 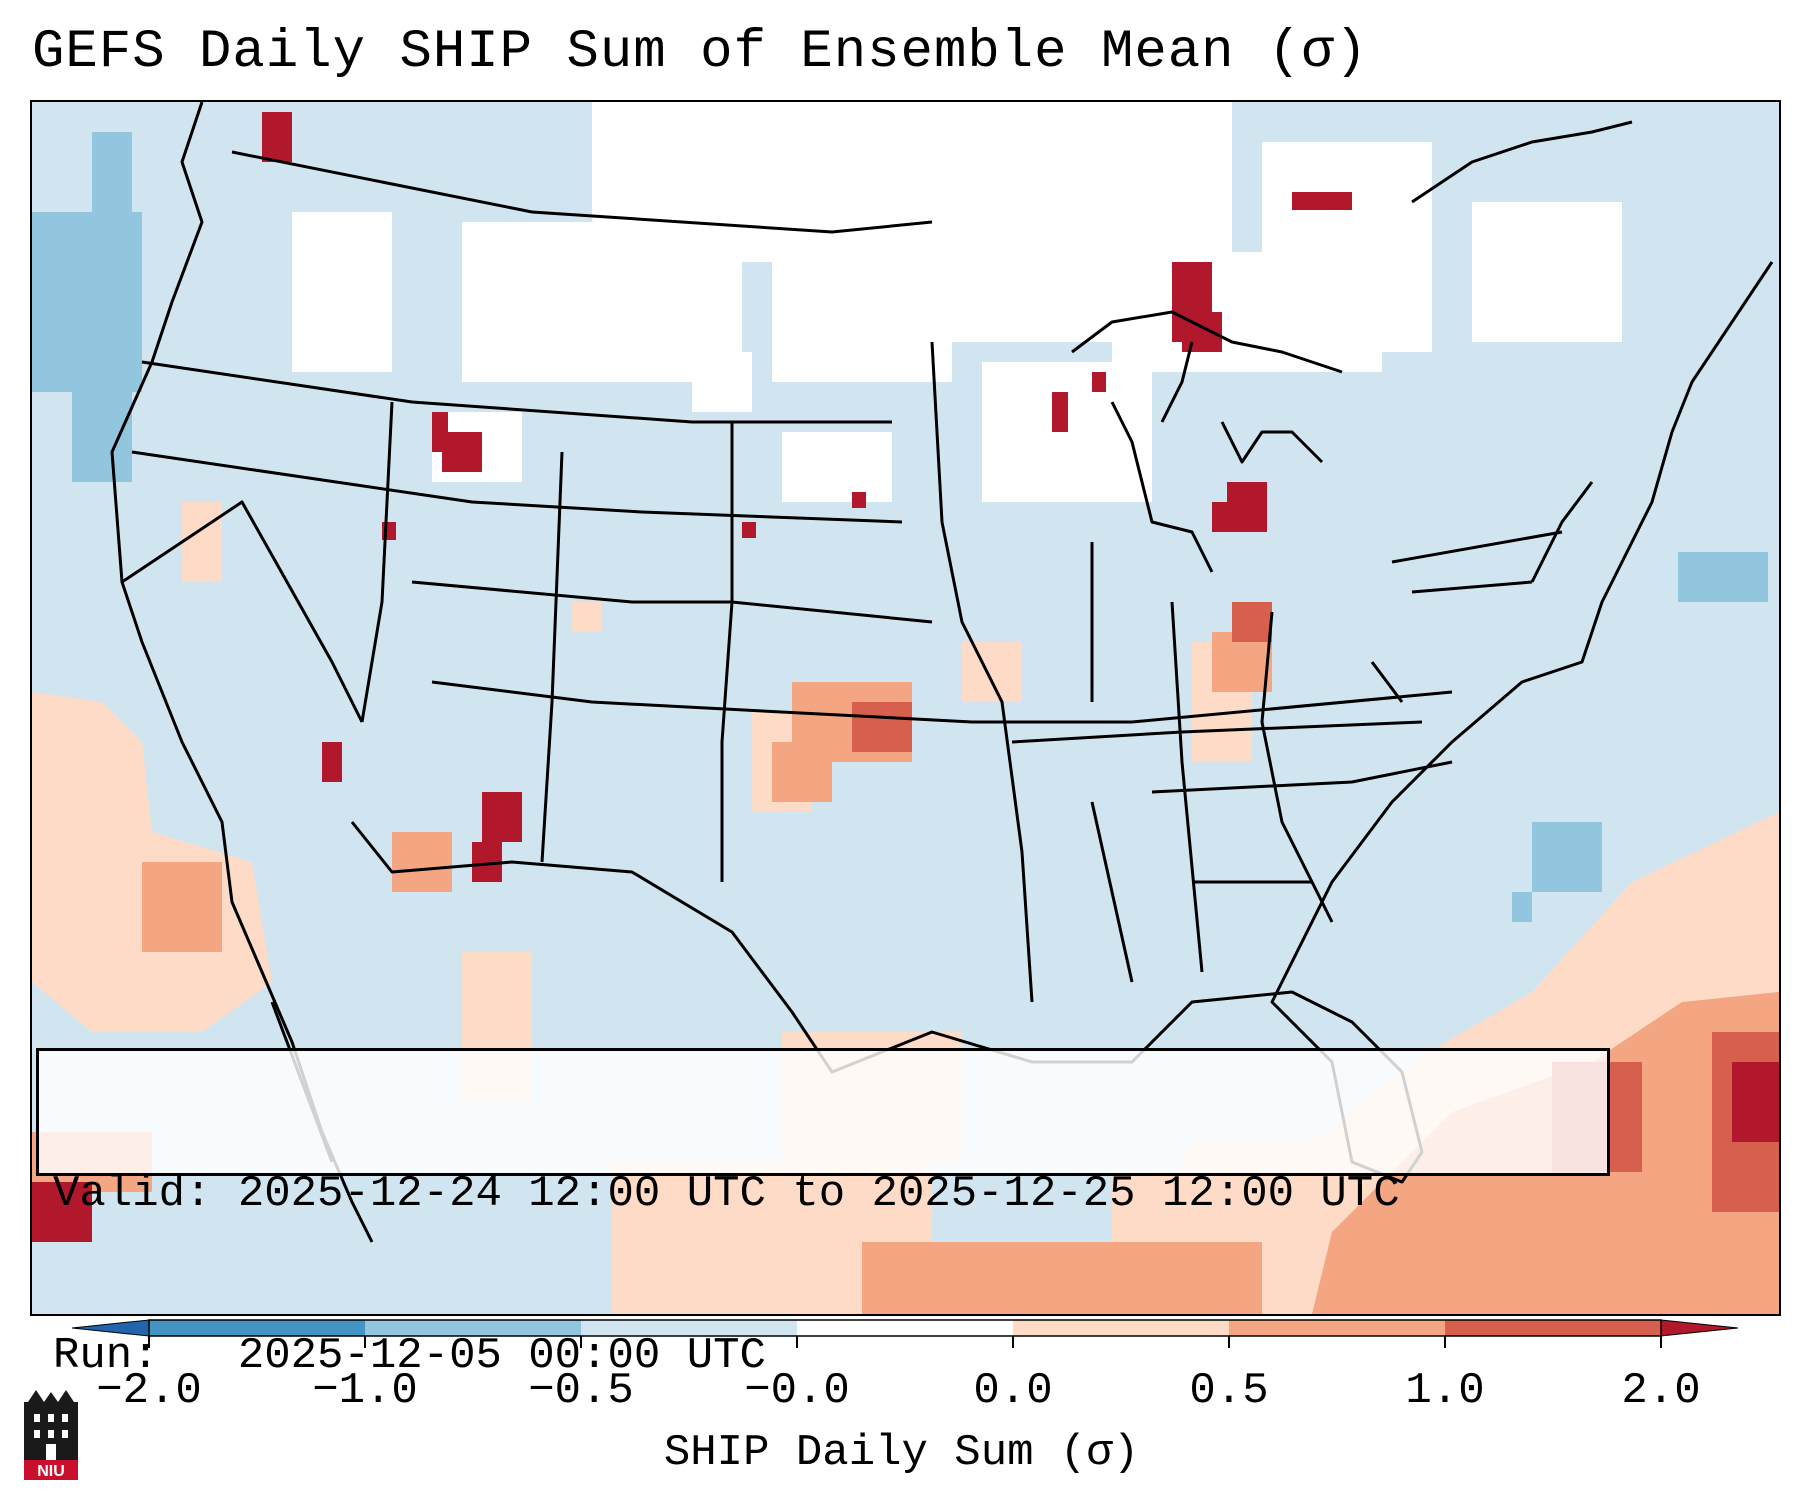 I want to click on colorbar-extend-low, so click(x=110, y=1328).